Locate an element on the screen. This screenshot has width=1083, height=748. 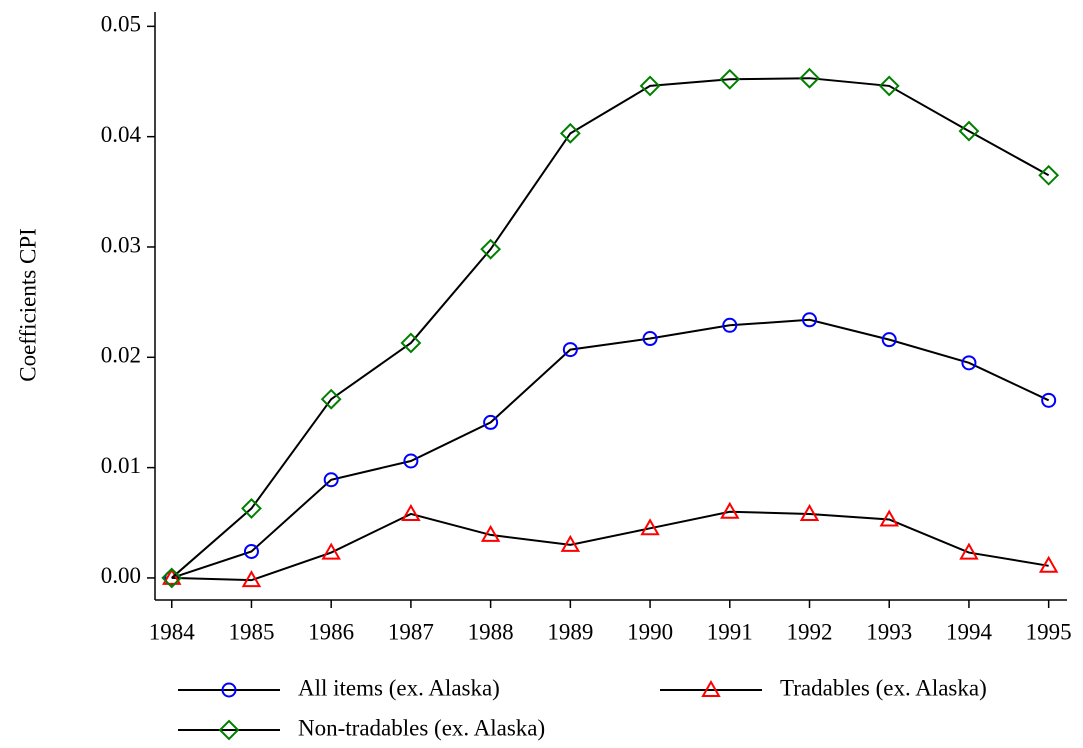
x-tick-label: 1990 is located at coordinates (650, 631).